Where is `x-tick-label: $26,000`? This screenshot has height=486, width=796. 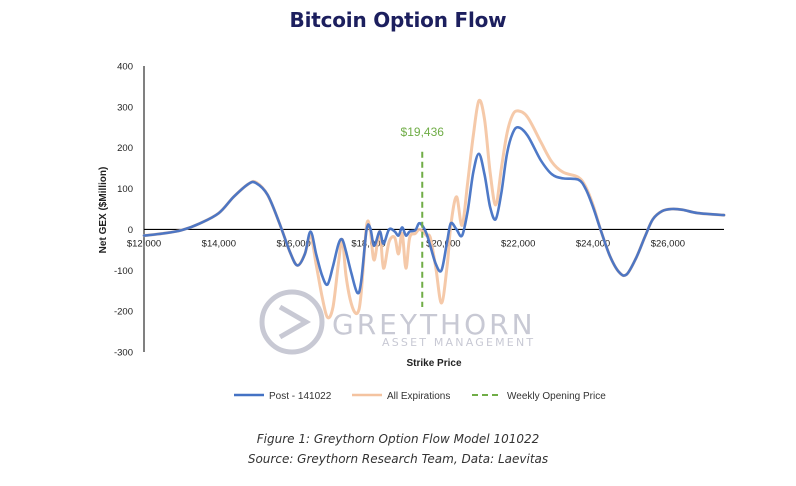 x-tick-label: $26,000 is located at coordinates (668, 243).